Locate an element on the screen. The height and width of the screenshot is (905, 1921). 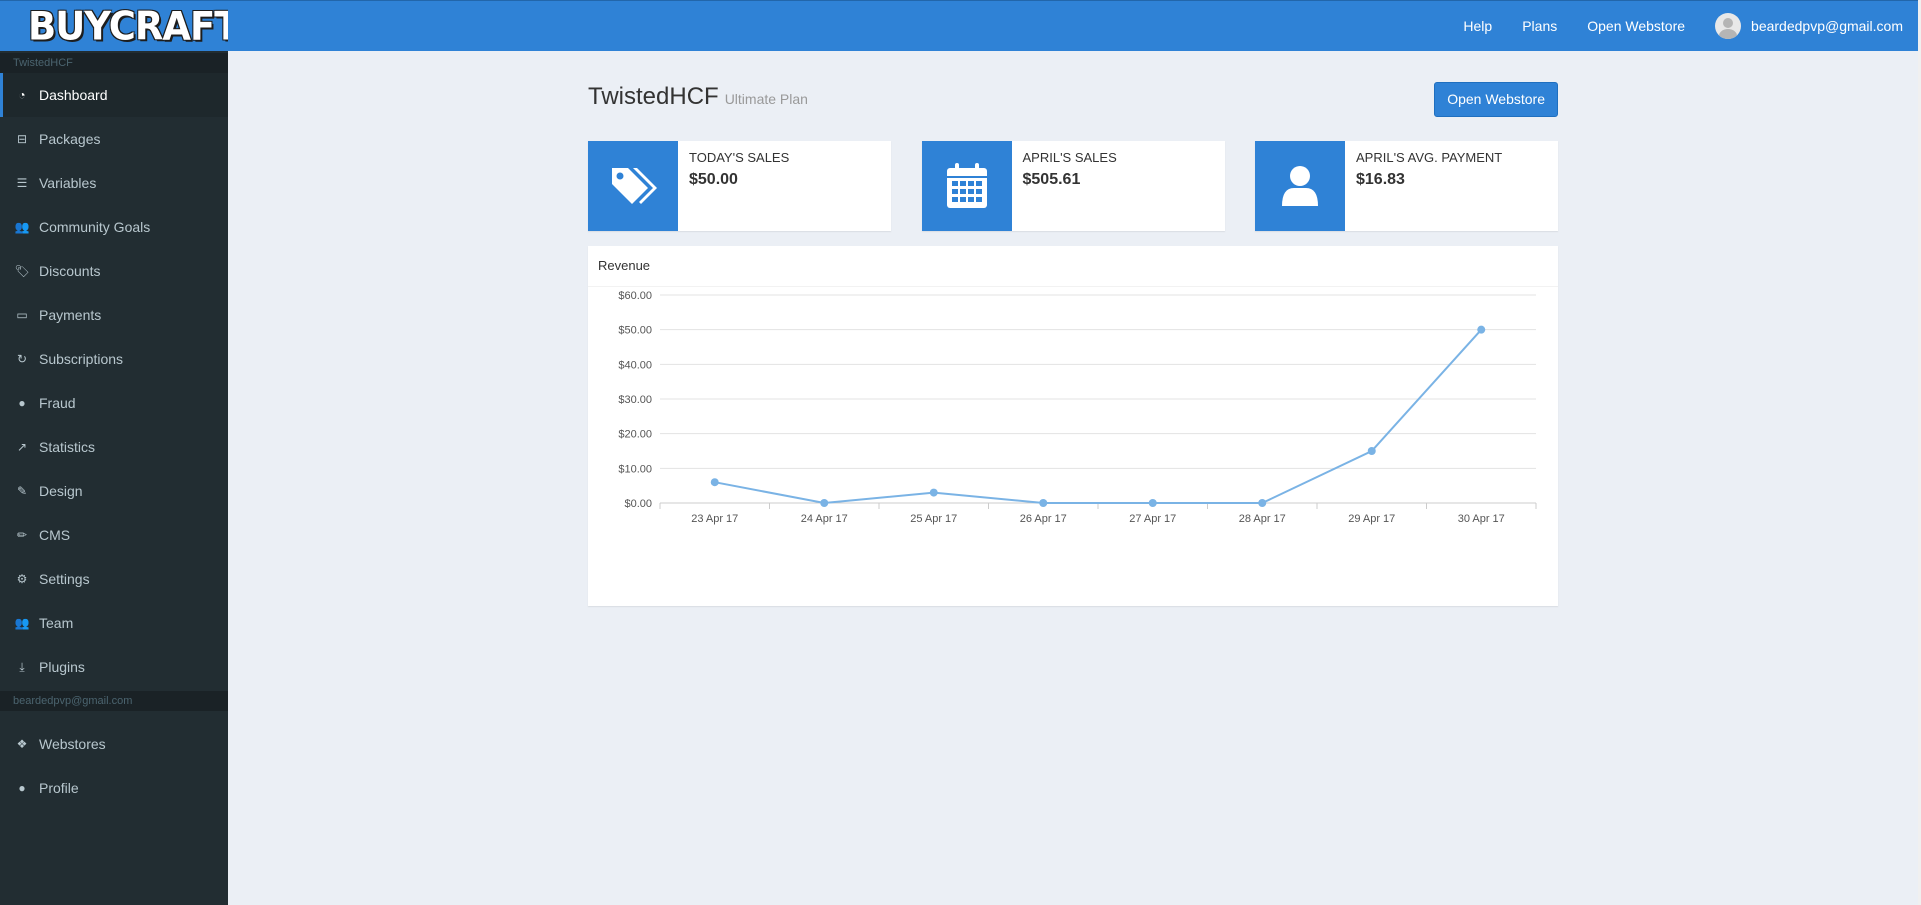
stats-row: TODAY'S SALES $50.00 AP is located at coordinates (1073, 186).